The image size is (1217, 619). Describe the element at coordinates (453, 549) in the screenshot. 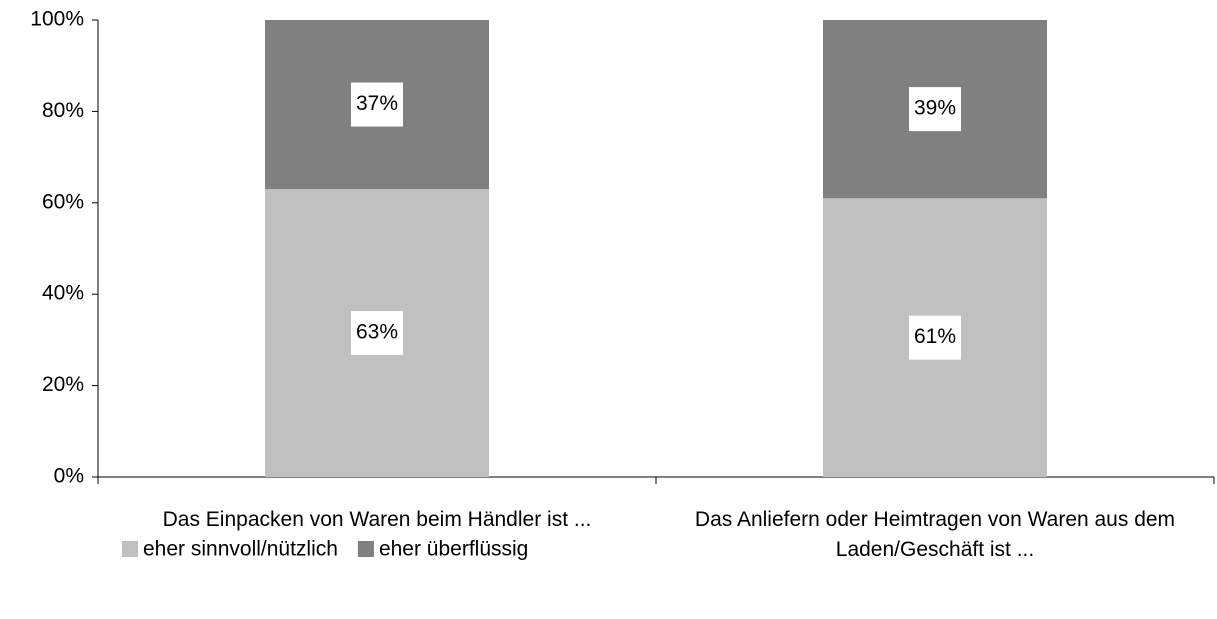

I see `legend-label: eher überflüssig` at that location.